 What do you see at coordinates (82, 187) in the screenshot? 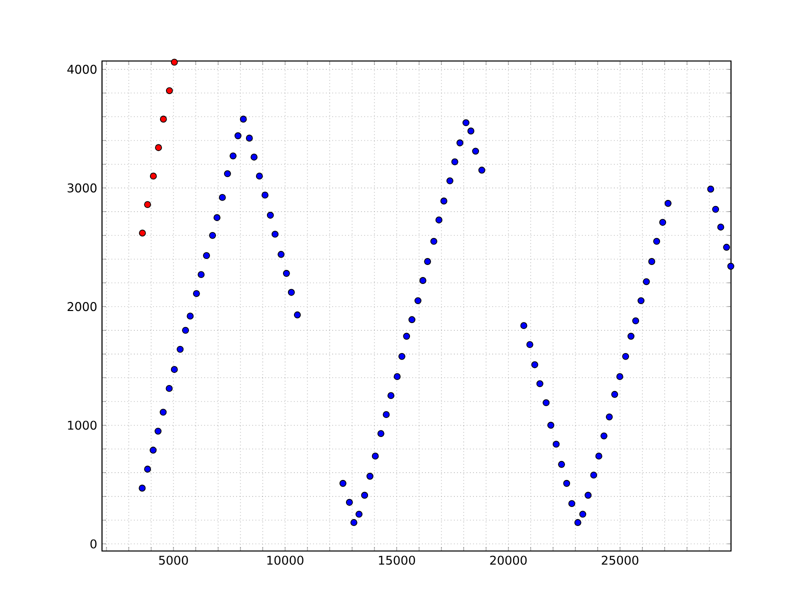
I see `y-tick-label: 3000` at bounding box center [82, 187].